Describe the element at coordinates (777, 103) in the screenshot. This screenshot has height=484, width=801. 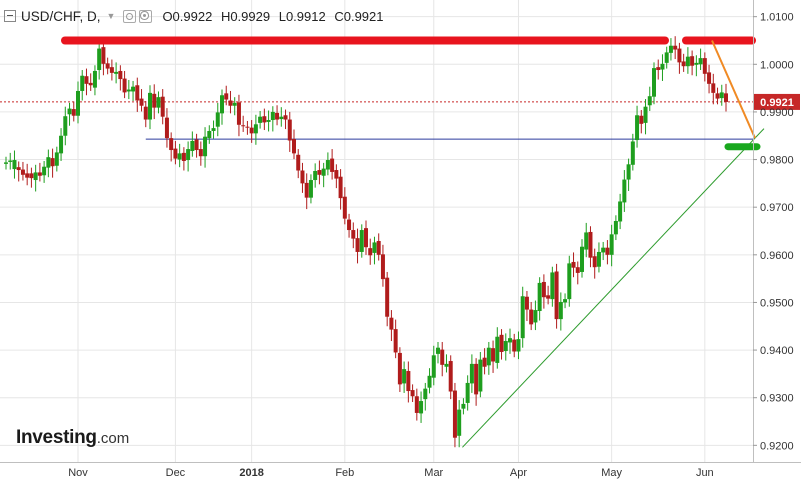
I see `last-price-label: 0.9921` at that location.